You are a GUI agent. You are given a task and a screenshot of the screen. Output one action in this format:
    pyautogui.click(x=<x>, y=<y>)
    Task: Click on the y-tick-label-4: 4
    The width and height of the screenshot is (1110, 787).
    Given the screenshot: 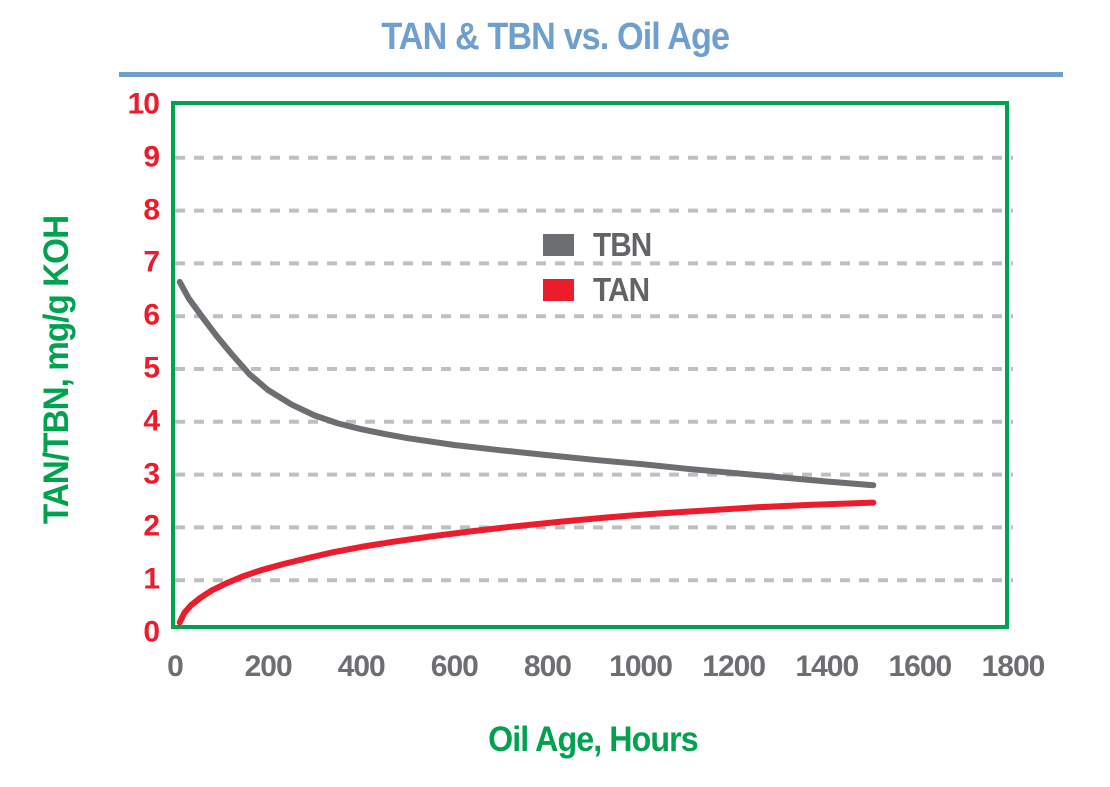 What is the action you would take?
    pyautogui.click(x=151, y=421)
    